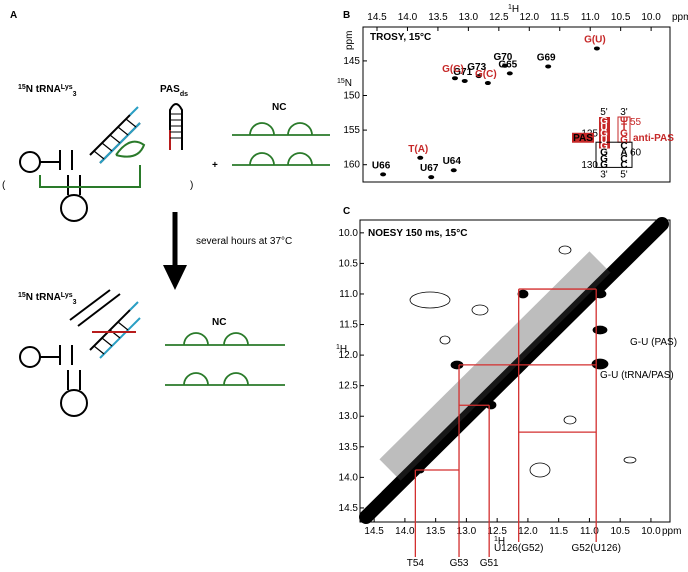 The height and width of the screenshot is (572, 688). Describe the element at coordinates (348, 83) in the screenshot. I see `text-part: N` at that location.